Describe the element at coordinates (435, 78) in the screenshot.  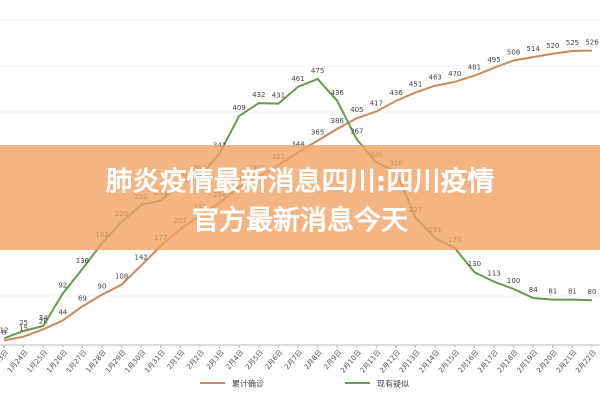
I see `data-label: 463` at that location.